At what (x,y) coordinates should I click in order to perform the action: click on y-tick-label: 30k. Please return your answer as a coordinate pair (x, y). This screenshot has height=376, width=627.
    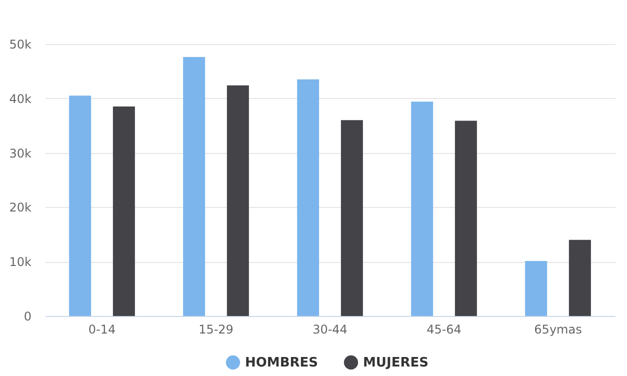
    Looking at the image, I should click on (20, 153).